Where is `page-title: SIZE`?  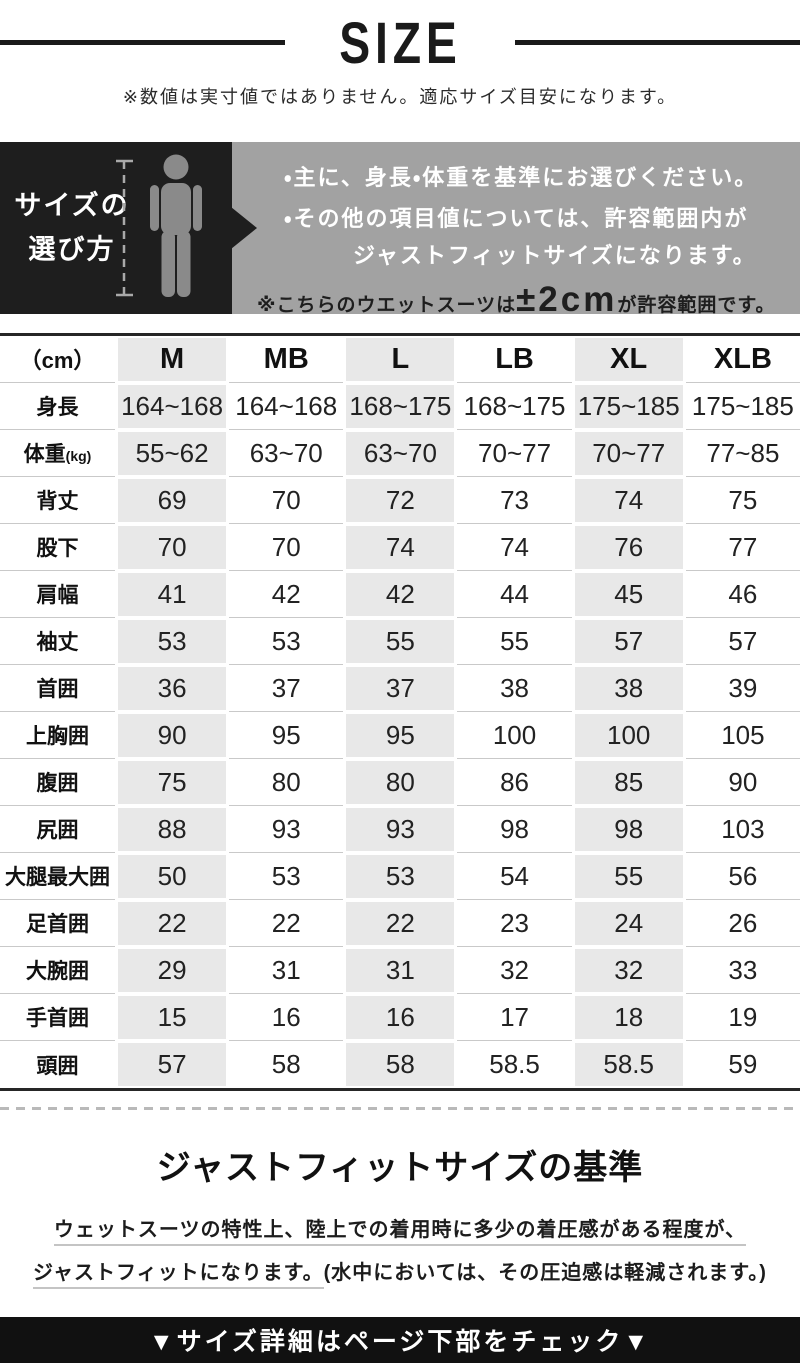
page-title: SIZE is located at coordinates (400, 43).